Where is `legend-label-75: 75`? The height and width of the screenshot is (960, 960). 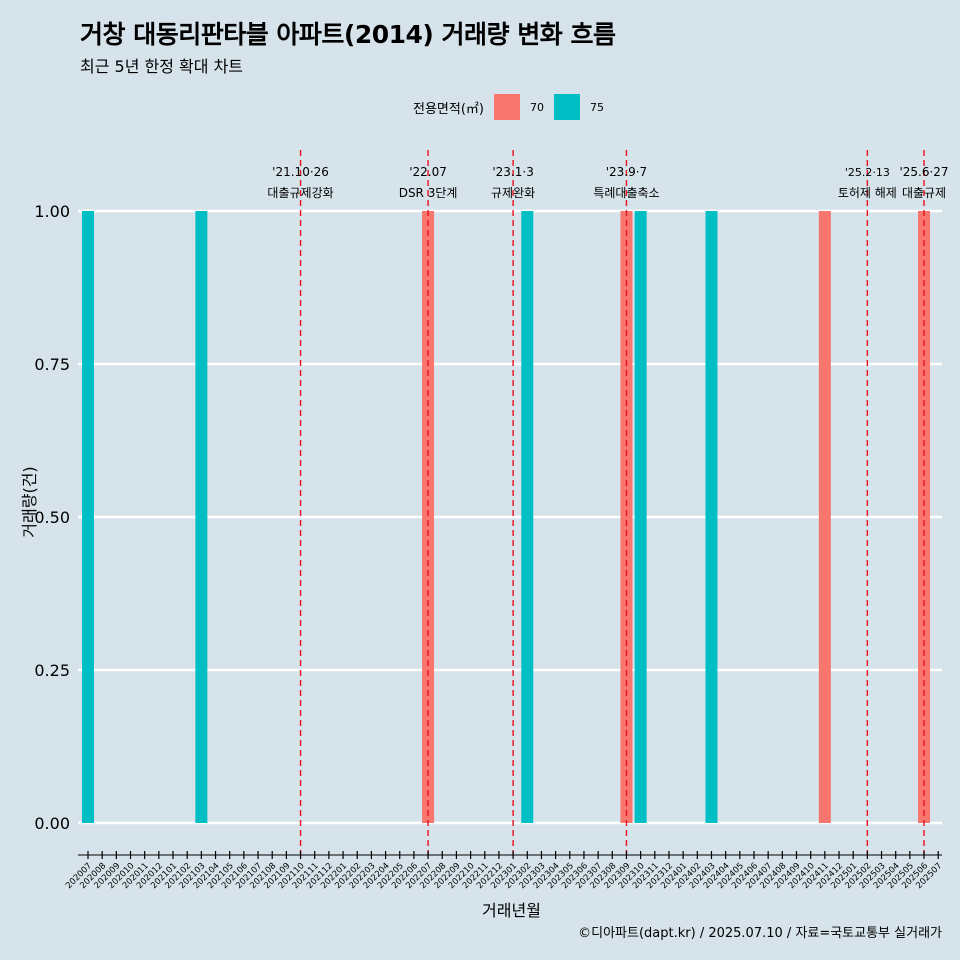 legend-label-75: 75 is located at coordinates (596, 107).